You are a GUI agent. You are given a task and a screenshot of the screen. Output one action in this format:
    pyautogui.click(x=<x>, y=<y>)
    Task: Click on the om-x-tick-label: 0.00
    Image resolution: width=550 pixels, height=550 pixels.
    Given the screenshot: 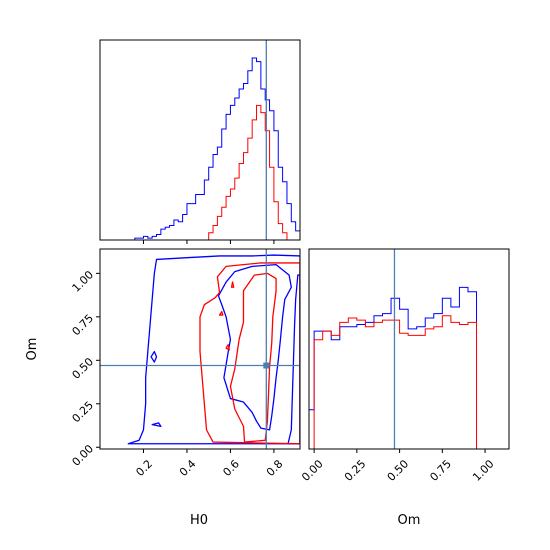 What is the action you would take?
    pyautogui.click(x=312, y=470)
    